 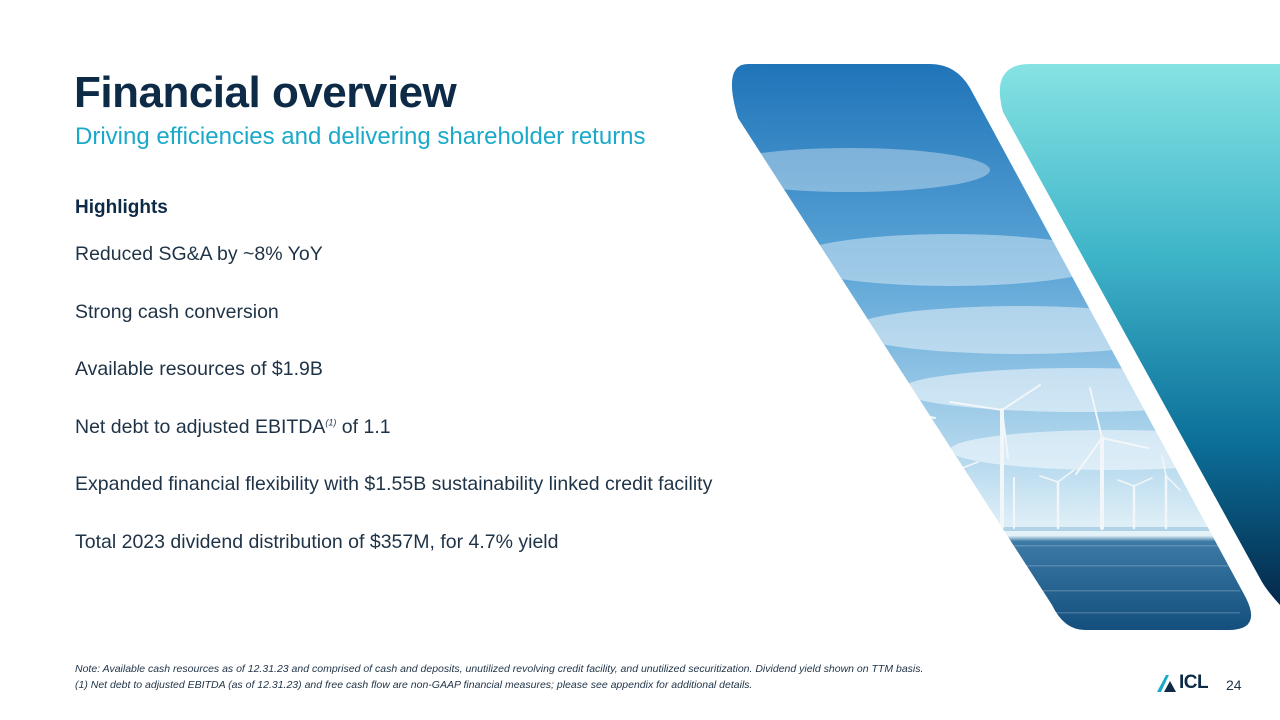 I want to click on highlight-item: Net debt to adjusted EBITDA(1) of 1.1, so click(x=393, y=445).